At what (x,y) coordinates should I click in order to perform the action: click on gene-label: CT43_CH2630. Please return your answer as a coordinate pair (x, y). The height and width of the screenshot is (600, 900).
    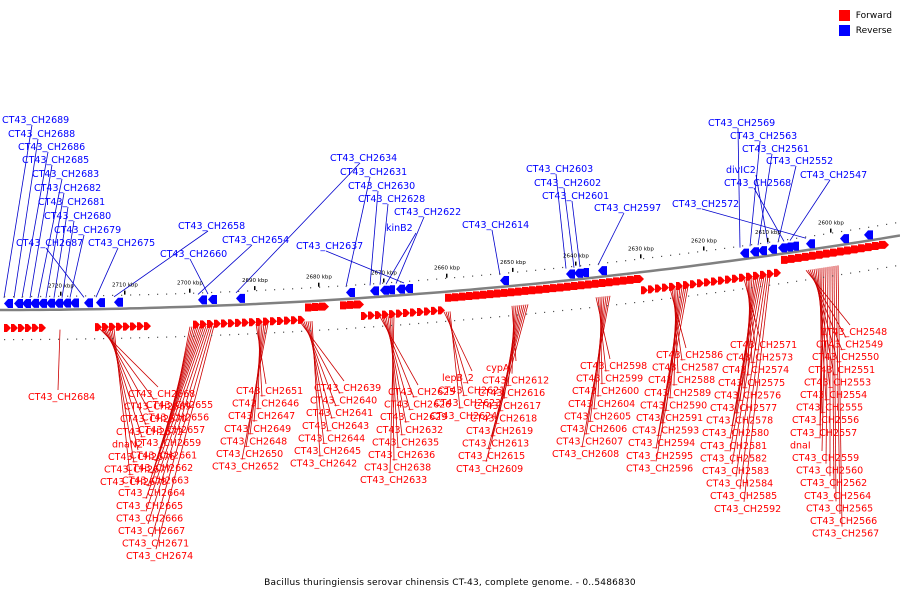
    Looking at the image, I should click on (381, 186).